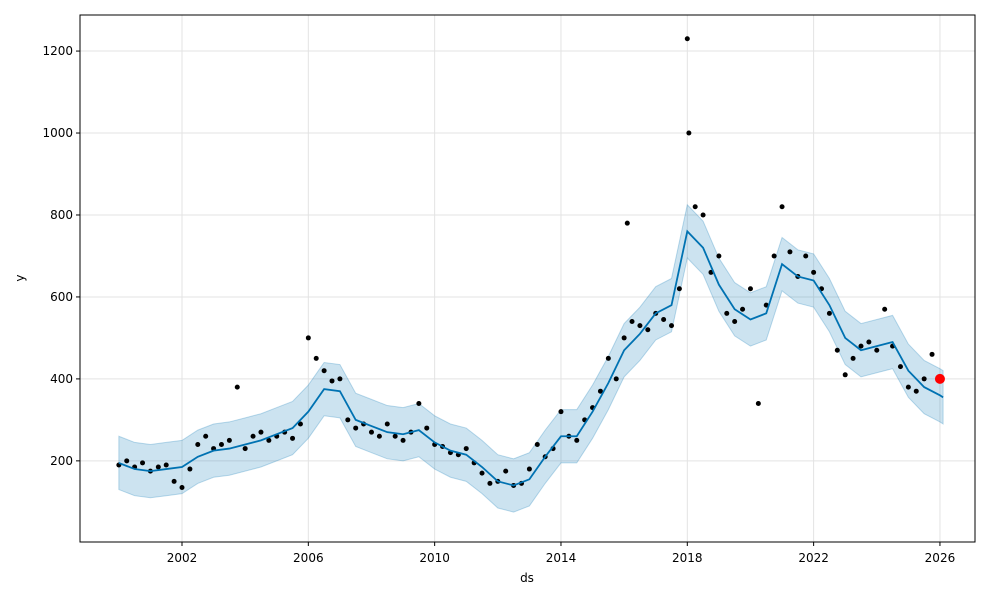 This screenshot has height=600, width=1000. I want to click on y-tick-label: 200, so click(61, 461).